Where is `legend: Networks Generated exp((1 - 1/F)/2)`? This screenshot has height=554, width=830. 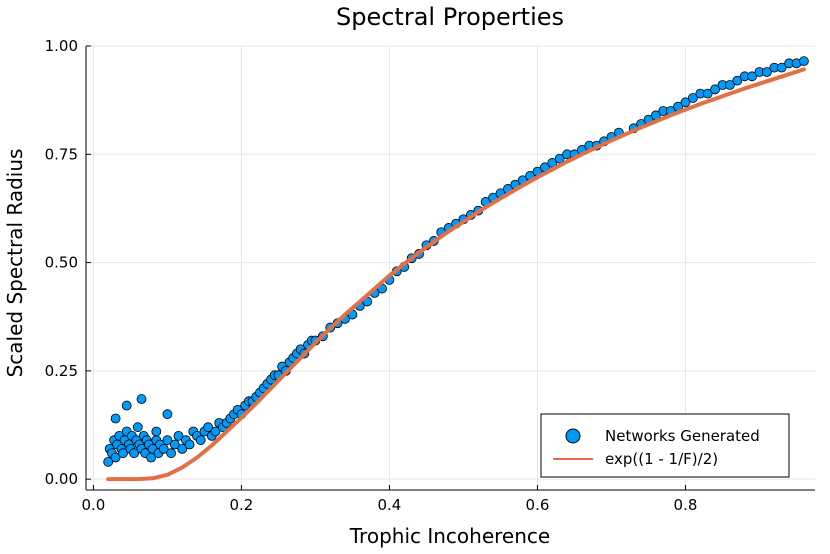
legend: Networks Generated exp((1 - 1/F)/2) is located at coordinates (665, 445).